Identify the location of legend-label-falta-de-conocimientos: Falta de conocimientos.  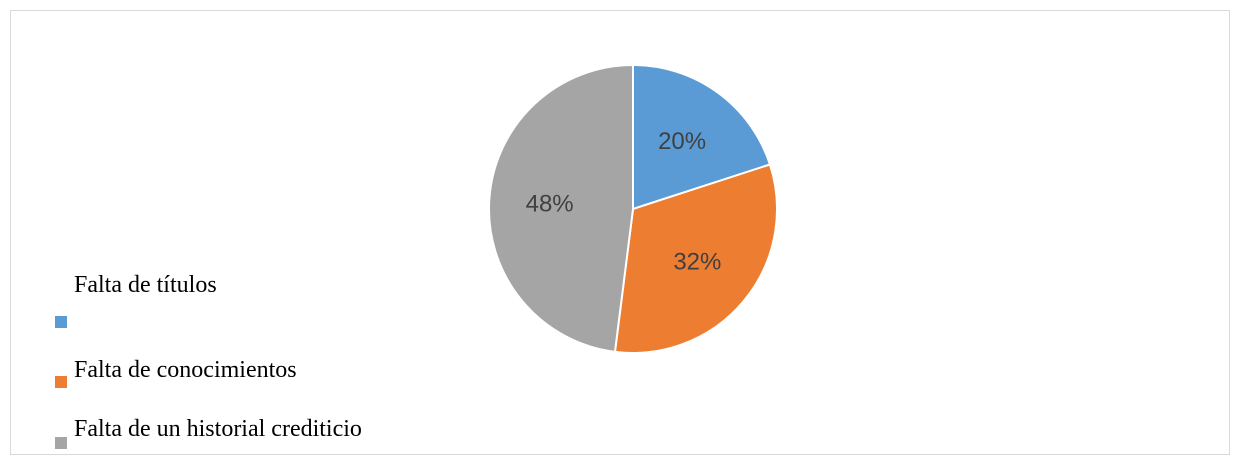
(185, 370).